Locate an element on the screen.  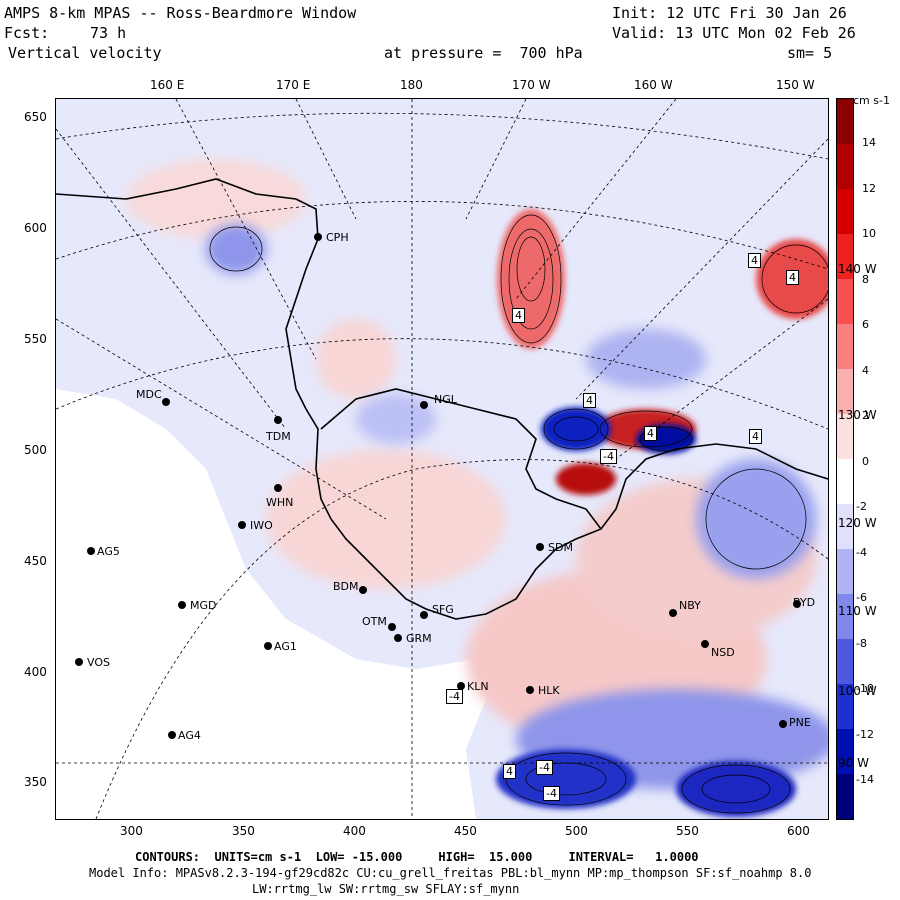
station-label: SFG is located at coordinates (443, 609).